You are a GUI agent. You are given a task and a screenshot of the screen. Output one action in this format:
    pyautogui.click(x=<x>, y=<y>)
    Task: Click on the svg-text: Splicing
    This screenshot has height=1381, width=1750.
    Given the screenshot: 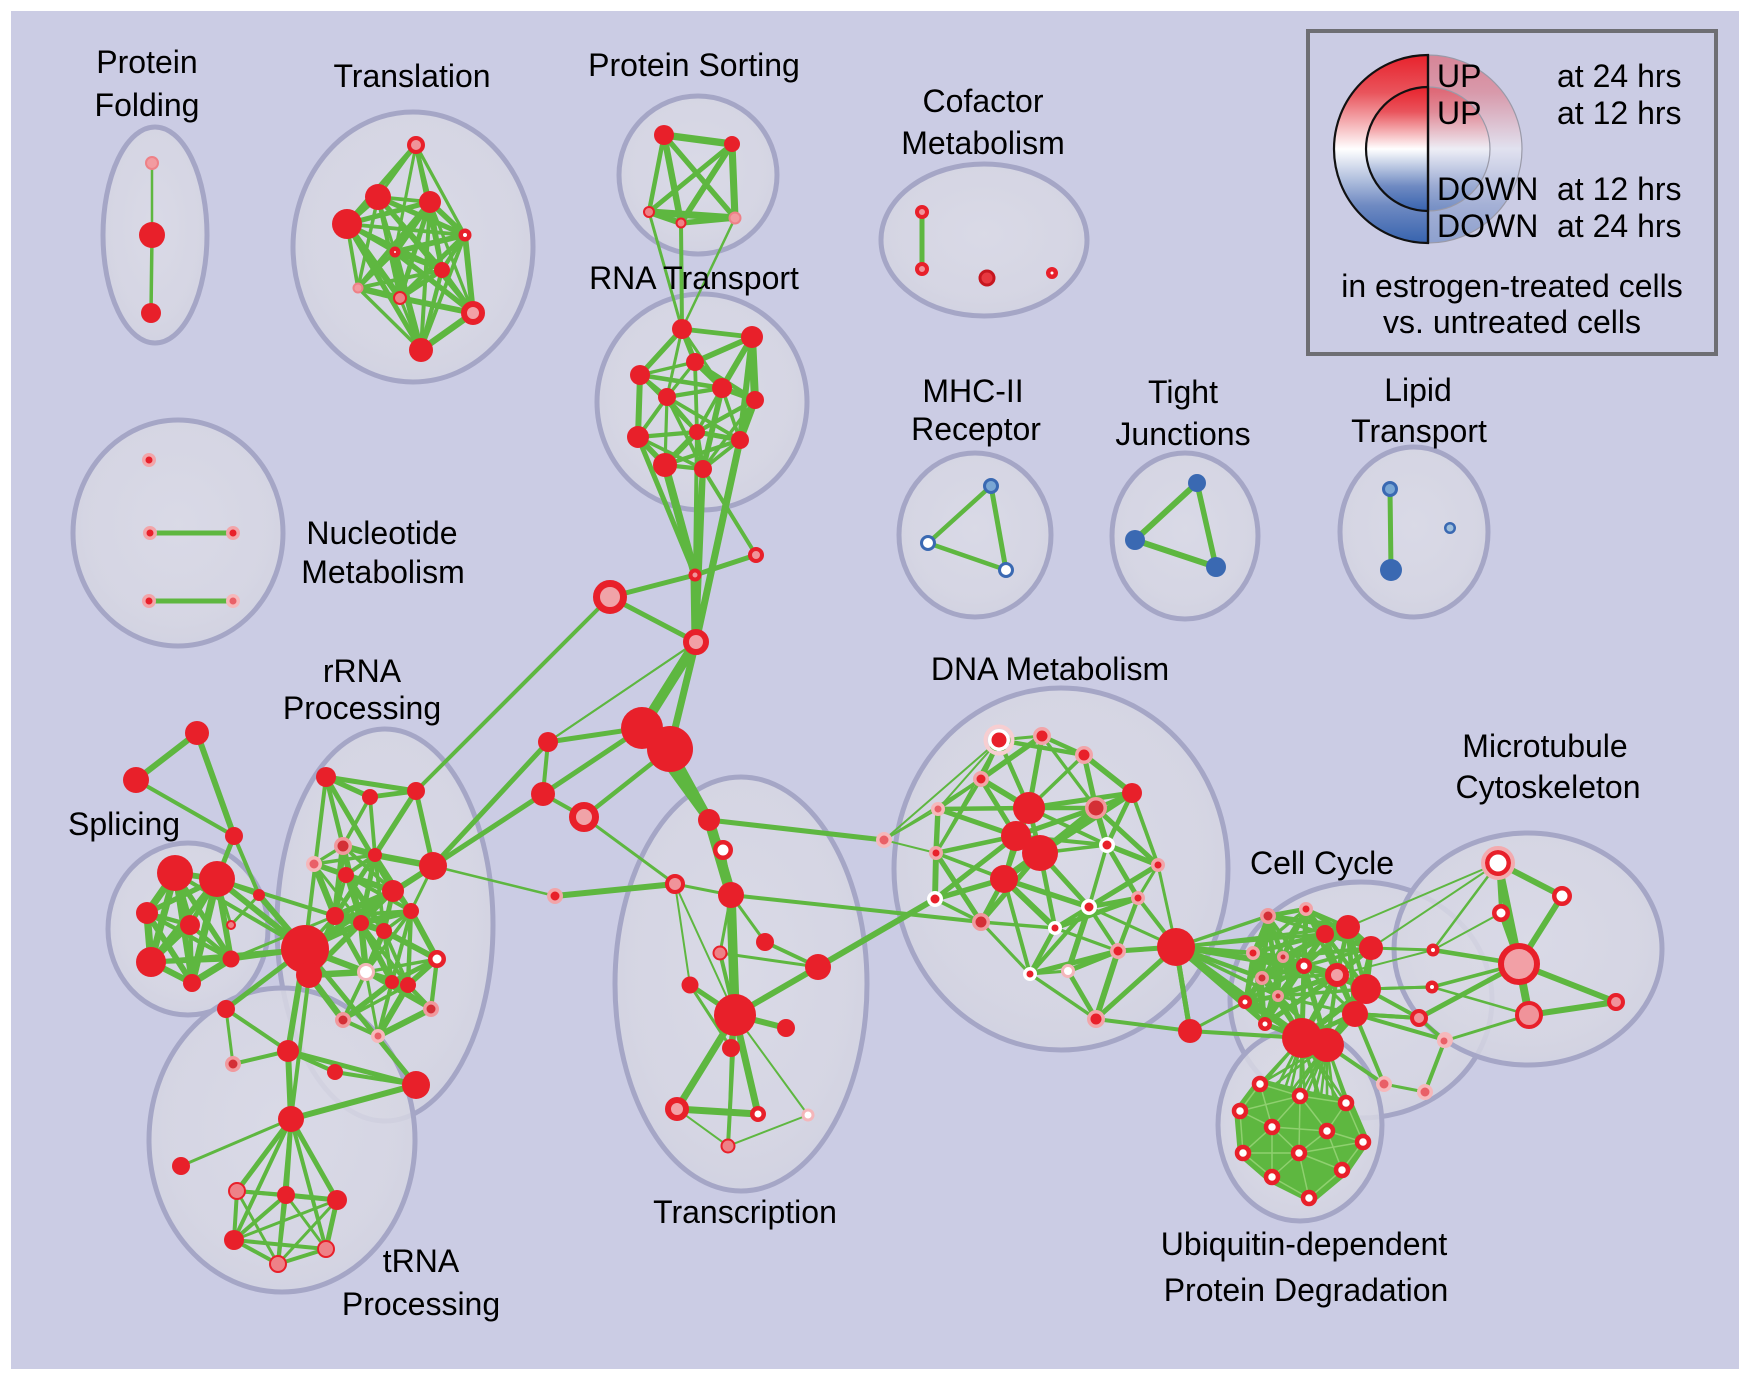 What is the action you would take?
    pyautogui.click(x=124, y=824)
    